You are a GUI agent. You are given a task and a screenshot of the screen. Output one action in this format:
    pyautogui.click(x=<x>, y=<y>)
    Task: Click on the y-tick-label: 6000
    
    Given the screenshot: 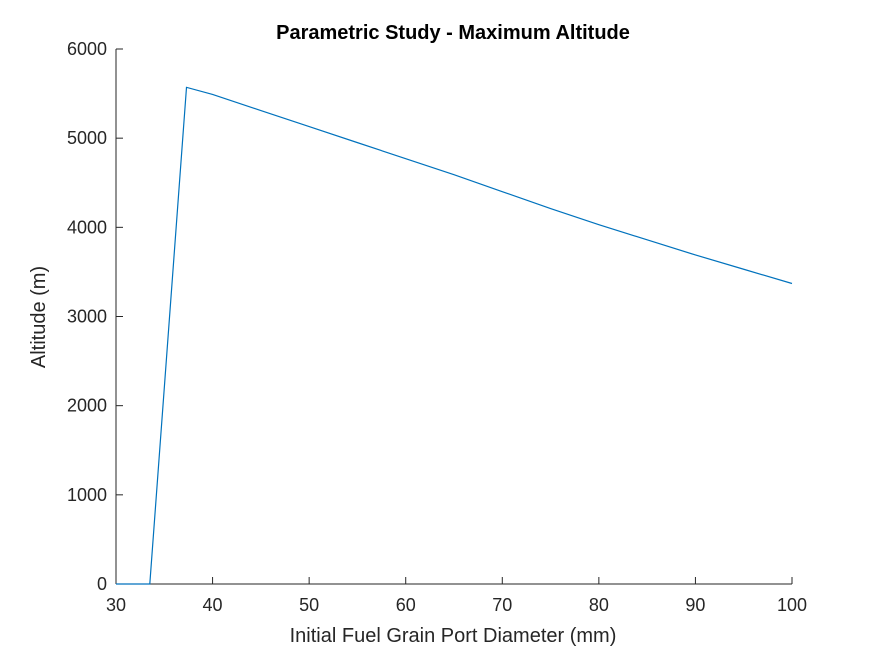 What is the action you would take?
    pyautogui.click(x=87, y=49)
    